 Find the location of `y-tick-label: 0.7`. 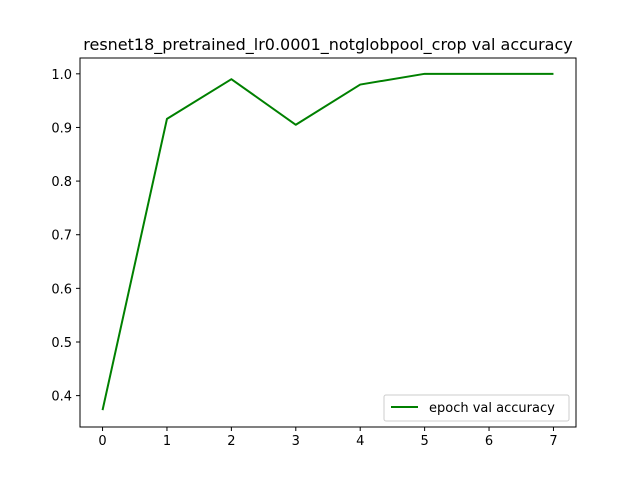

y-tick-label: 0.7 is located at coordinates (61, 236).